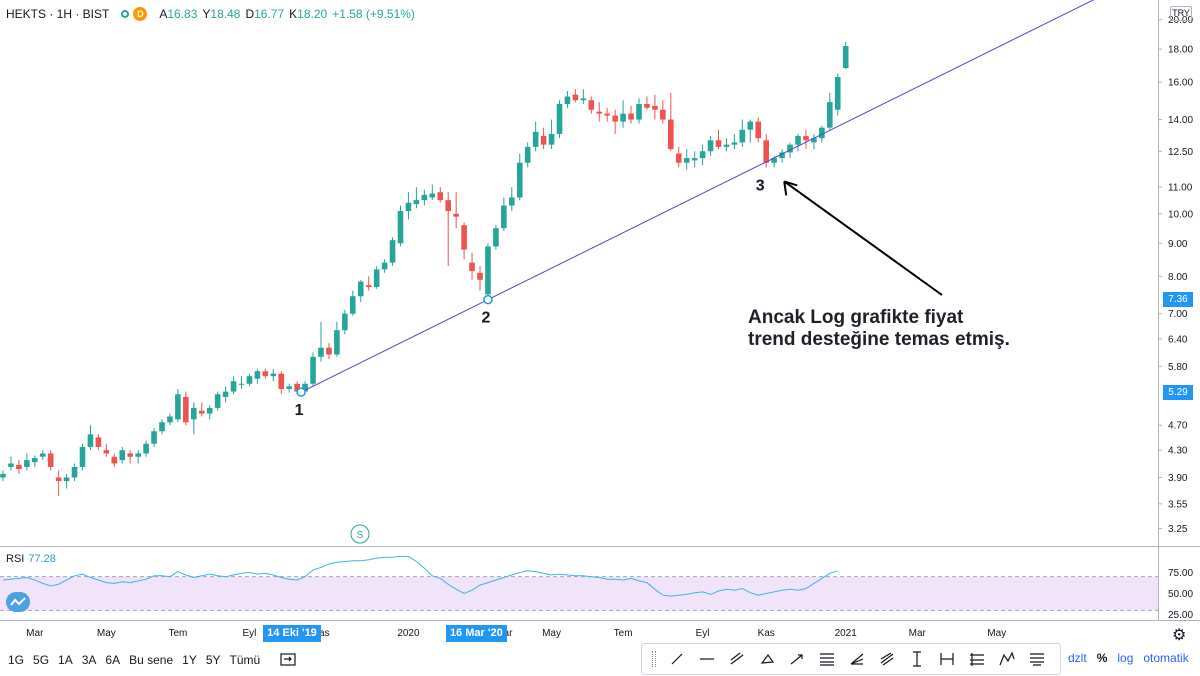 This screenshot has width=1200, height=676. What do you see at coordinates (213, 660) in the screenshot?
I see `range-7: 5Y` at bounding box center [213, 660].